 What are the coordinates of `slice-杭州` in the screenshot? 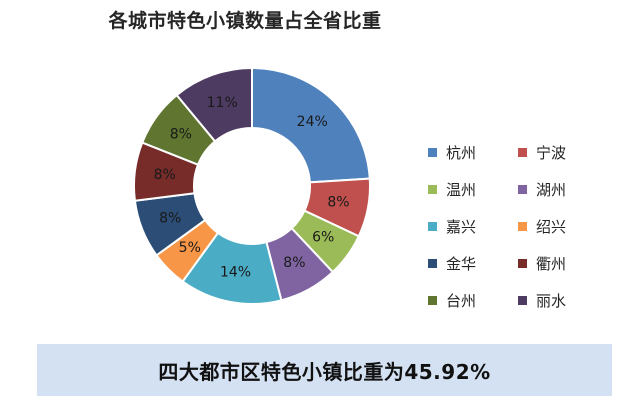 It's located at (311, 125).